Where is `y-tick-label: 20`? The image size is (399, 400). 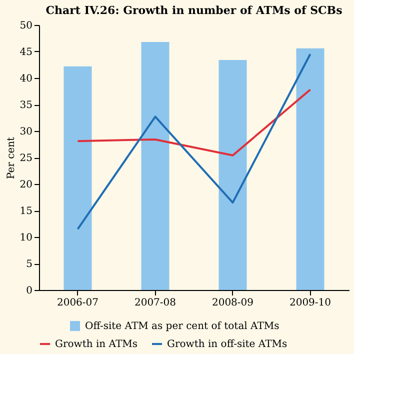 y-tick-label: 20 is located at coordinates (26, 185).